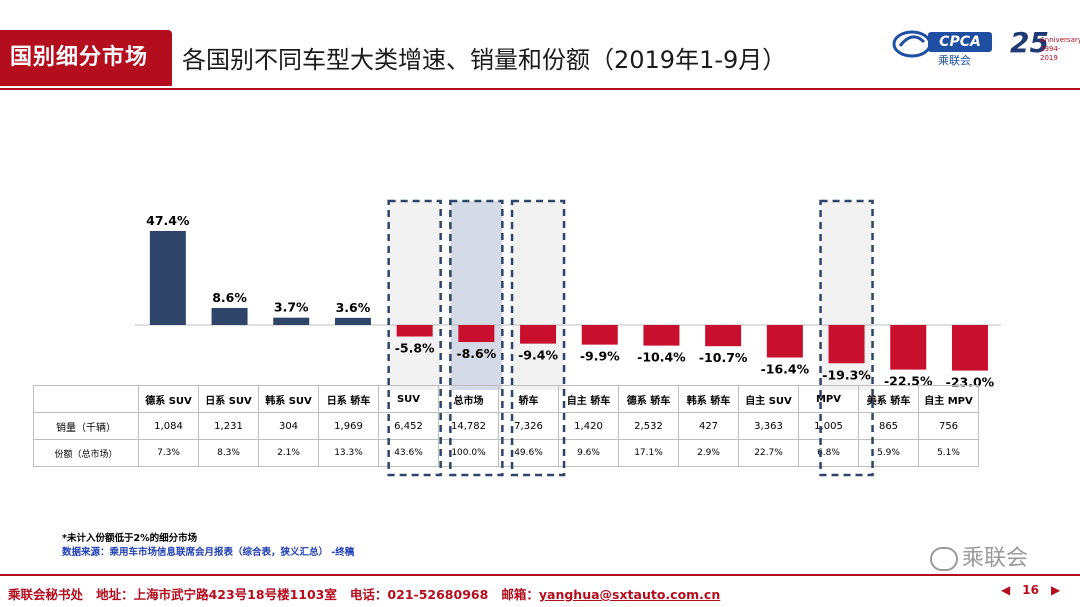 This screenshot has height=607, width=1080. I want to click on wechat-icon, so click(944, 559).